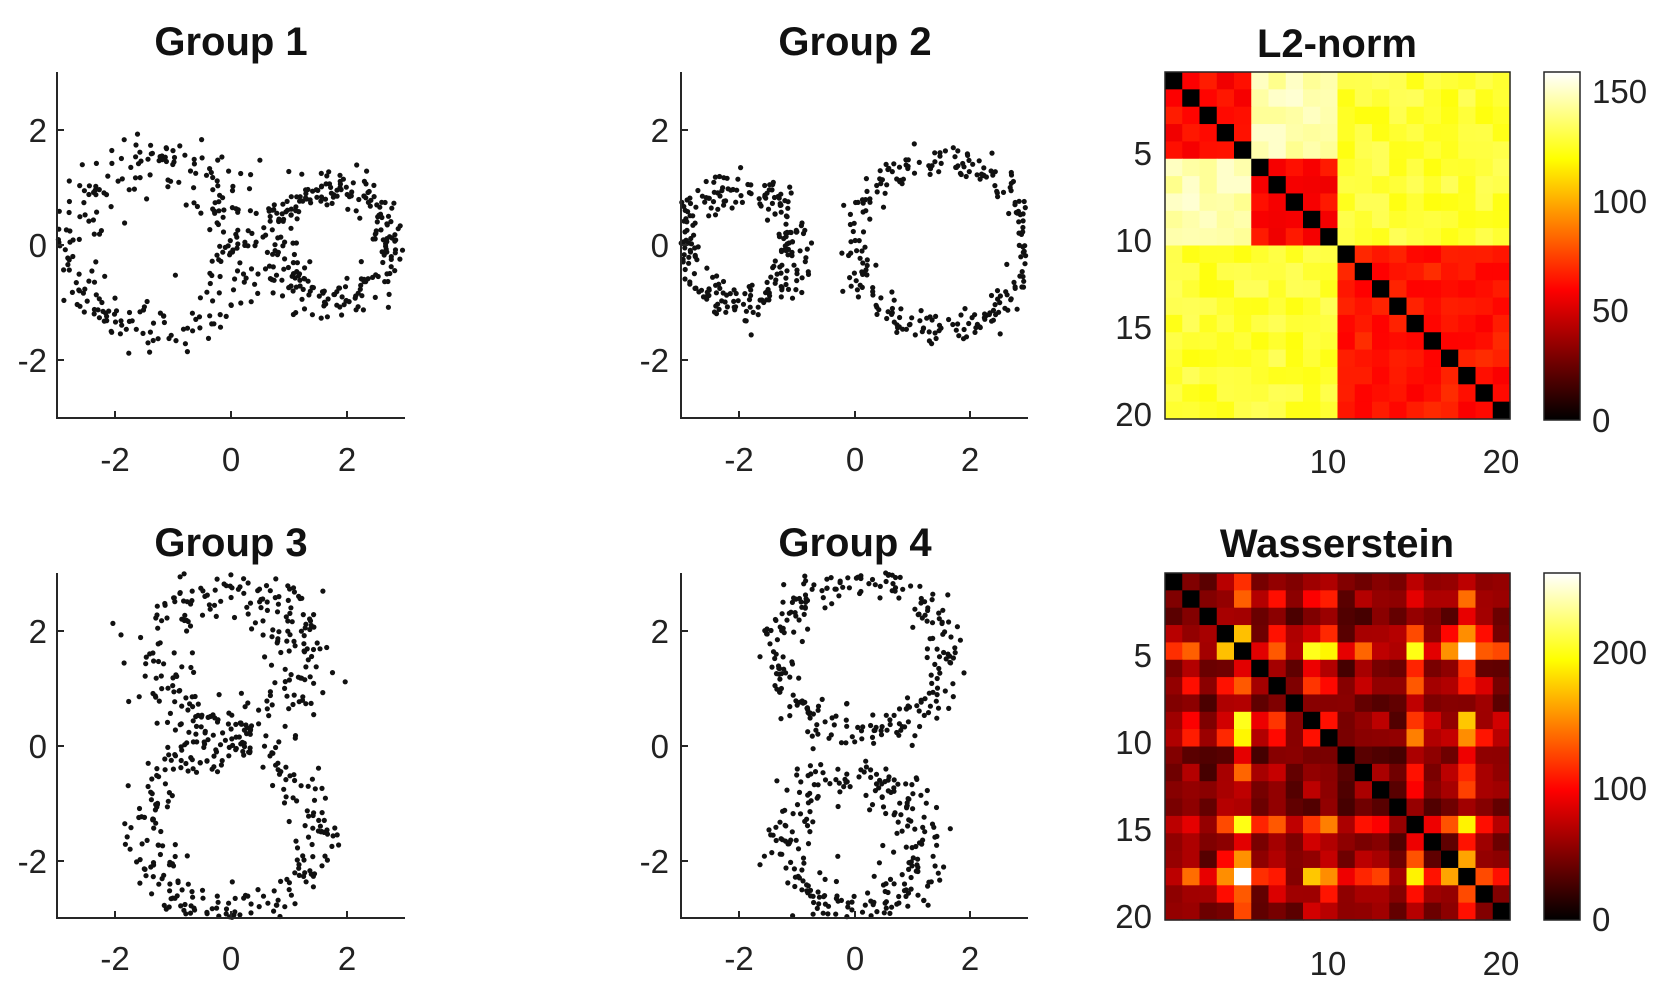  Describe the element at coordinates (1338, 747) in the screenshot. I see `heatmap-cells` at that location.